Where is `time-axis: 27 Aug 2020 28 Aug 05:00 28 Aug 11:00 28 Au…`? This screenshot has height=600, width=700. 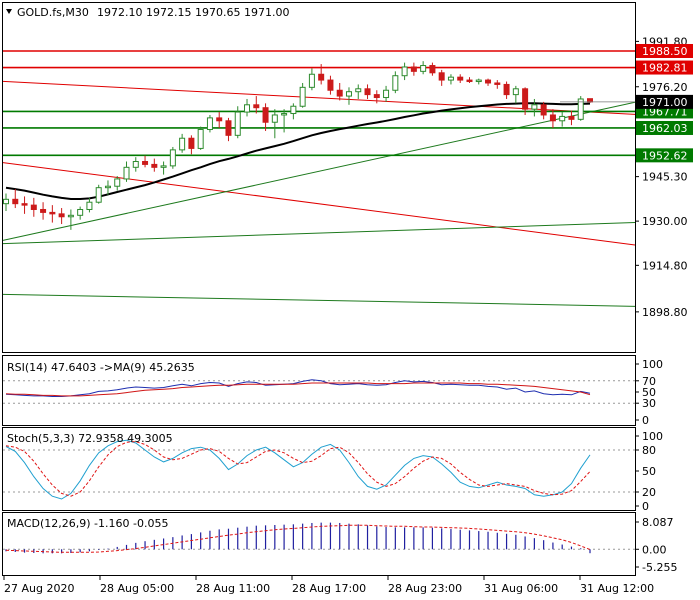 time-axis: 27 Aug 2020 28 Aug 05:00 28 Aug 11:00 28 Au… is located at coordinates (328, 585).